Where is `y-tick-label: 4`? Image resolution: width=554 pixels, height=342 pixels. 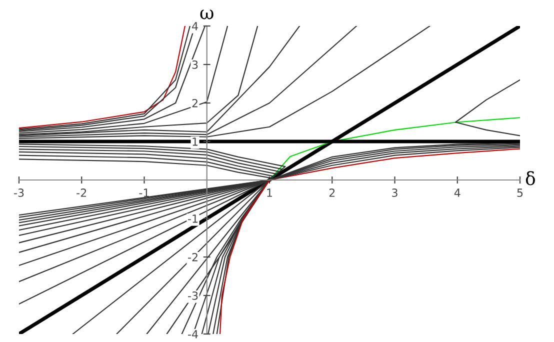 y-tick-label: 4 is located at coordinates (195, 26).